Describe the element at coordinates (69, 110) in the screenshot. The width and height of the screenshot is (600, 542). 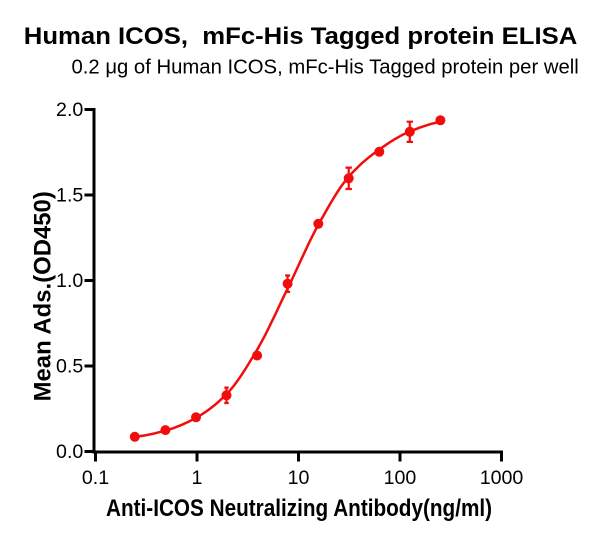
I see `svg-text: 2.0` at that location.